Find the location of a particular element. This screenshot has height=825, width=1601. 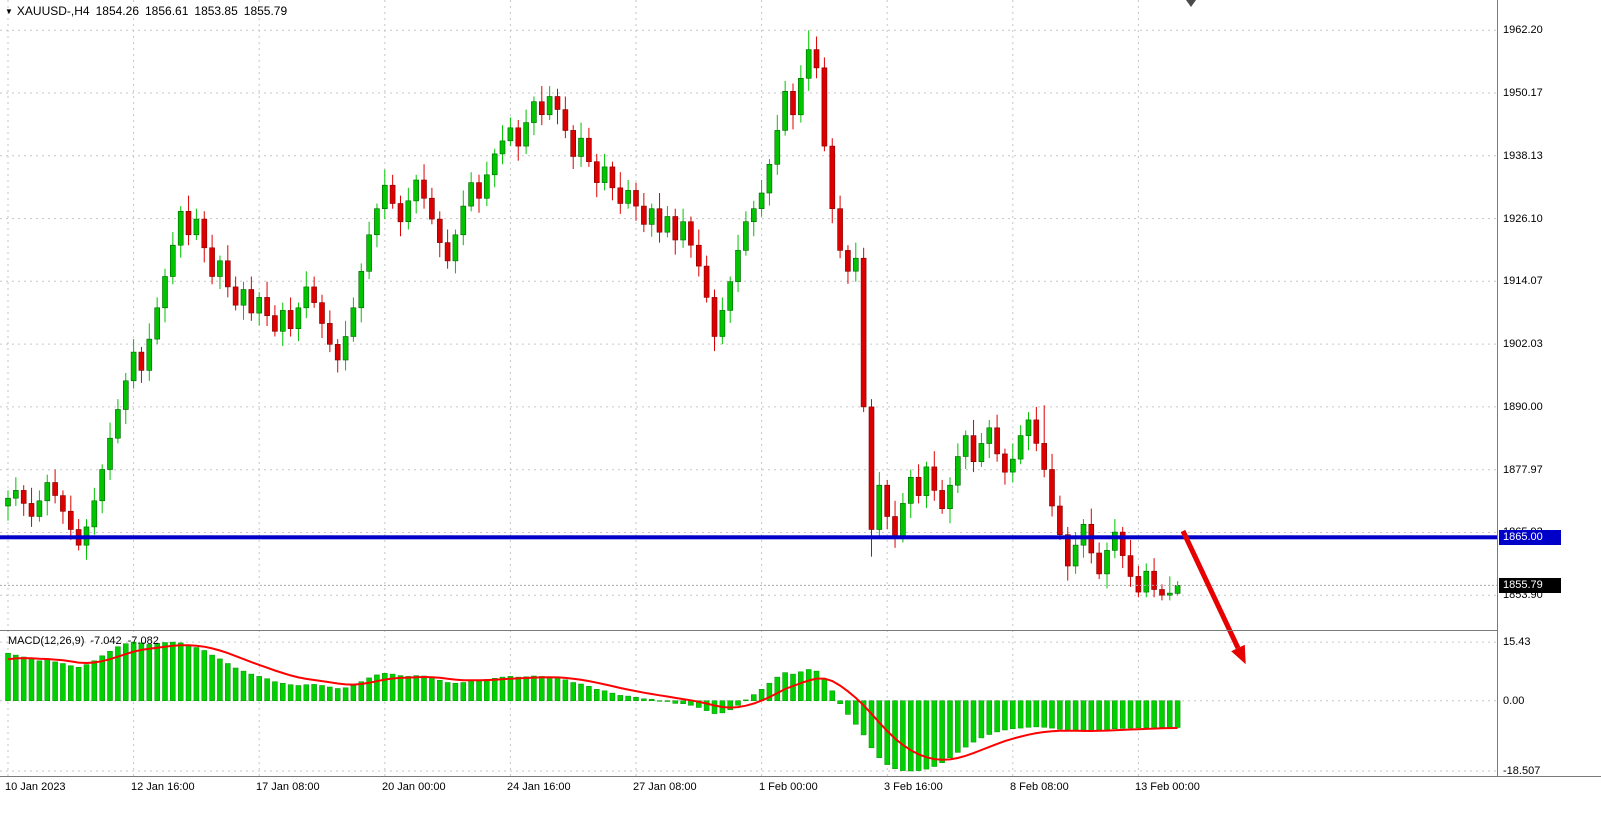

trend-arrow-head is located at coordinates (1238, 654).